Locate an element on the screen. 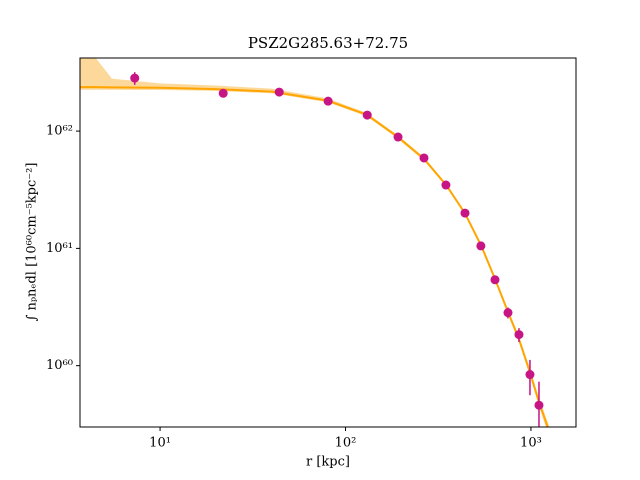  x-axis-label: r [kpc] is located at coordinates (328, 462).